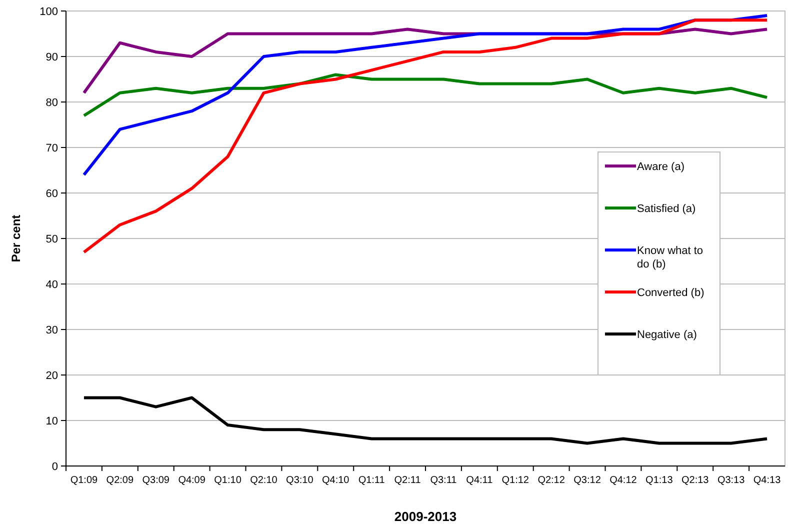 This screenshot has height=525, width=790. Describe the element at coordinates (55, 466) in the screenshot. I see `y-tick-label: 0` at that location.